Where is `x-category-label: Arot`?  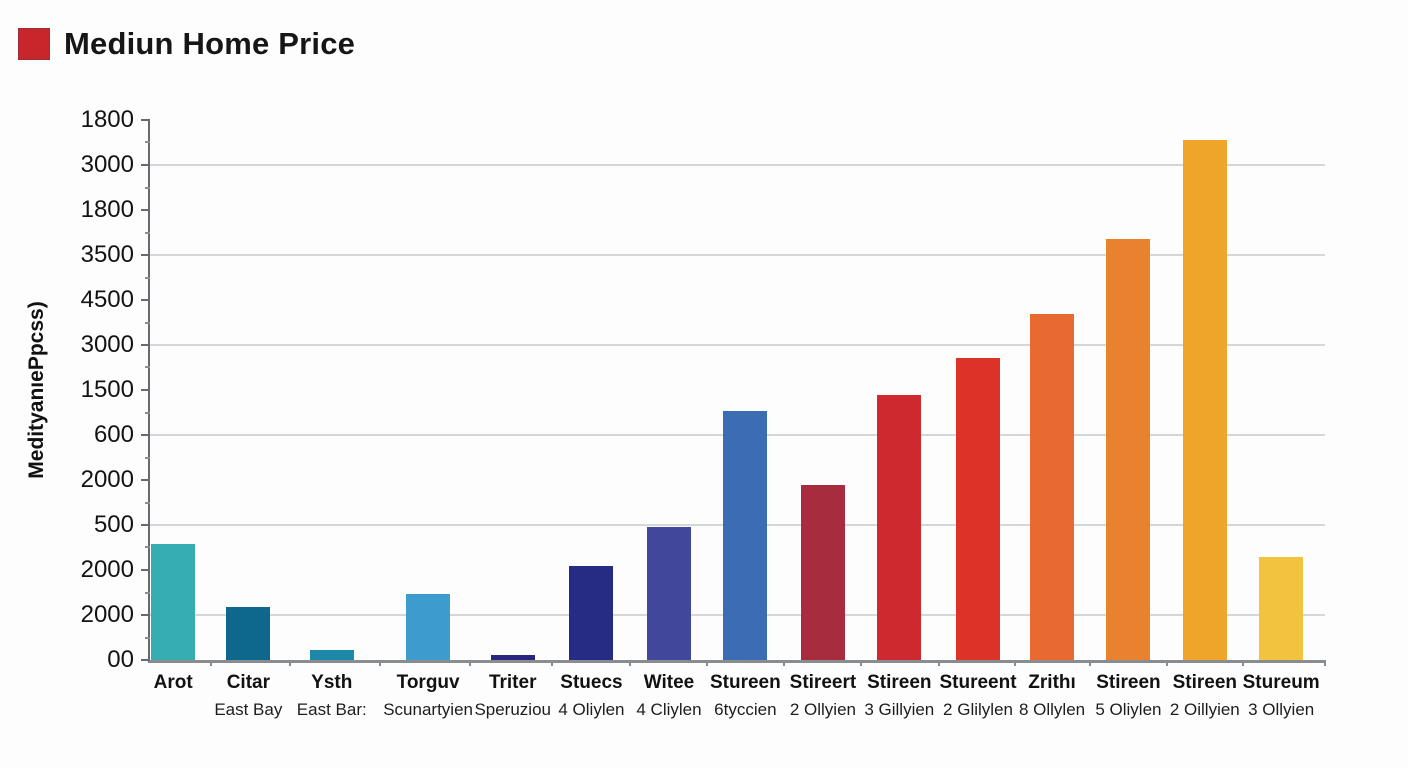 x-category-label: Arot is located at coordinates (173, 682).